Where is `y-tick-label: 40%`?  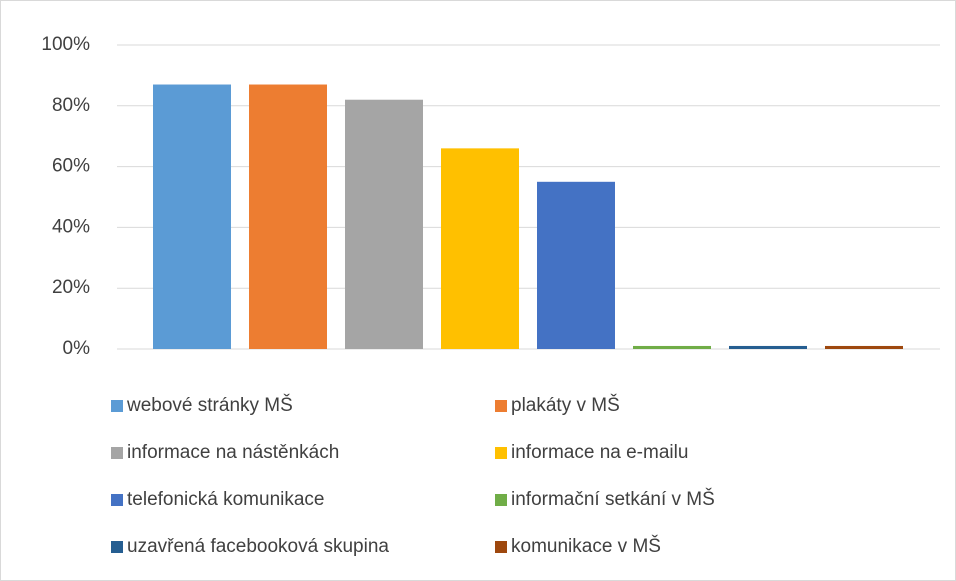 y-tick-label: 40% is located at coordinates (71, 226).